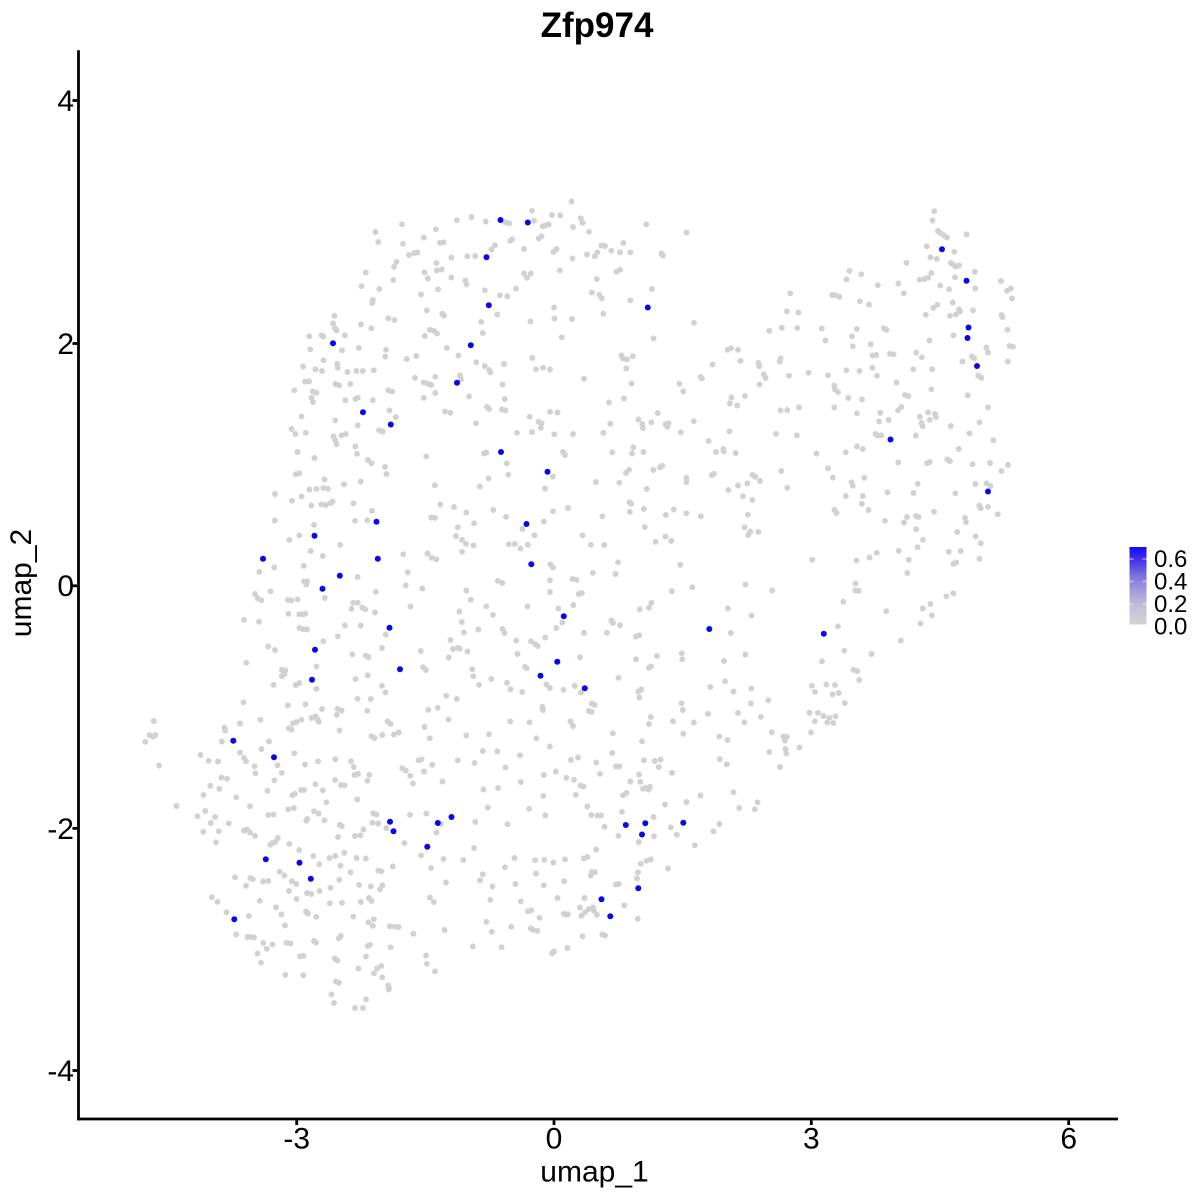  I want to click on svg-text: 3, so click(811, 1138).